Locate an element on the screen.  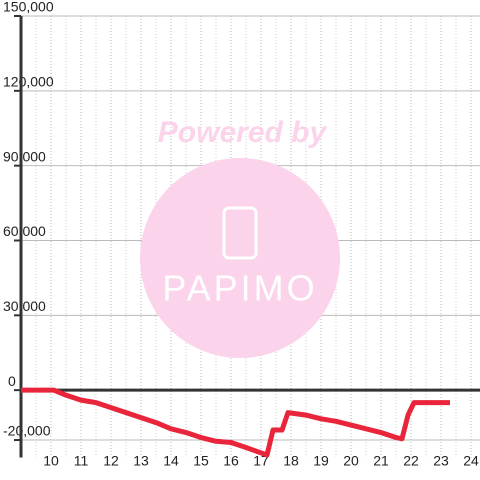
y-tick-label: 90,000 is located at coordinates (24, 156).